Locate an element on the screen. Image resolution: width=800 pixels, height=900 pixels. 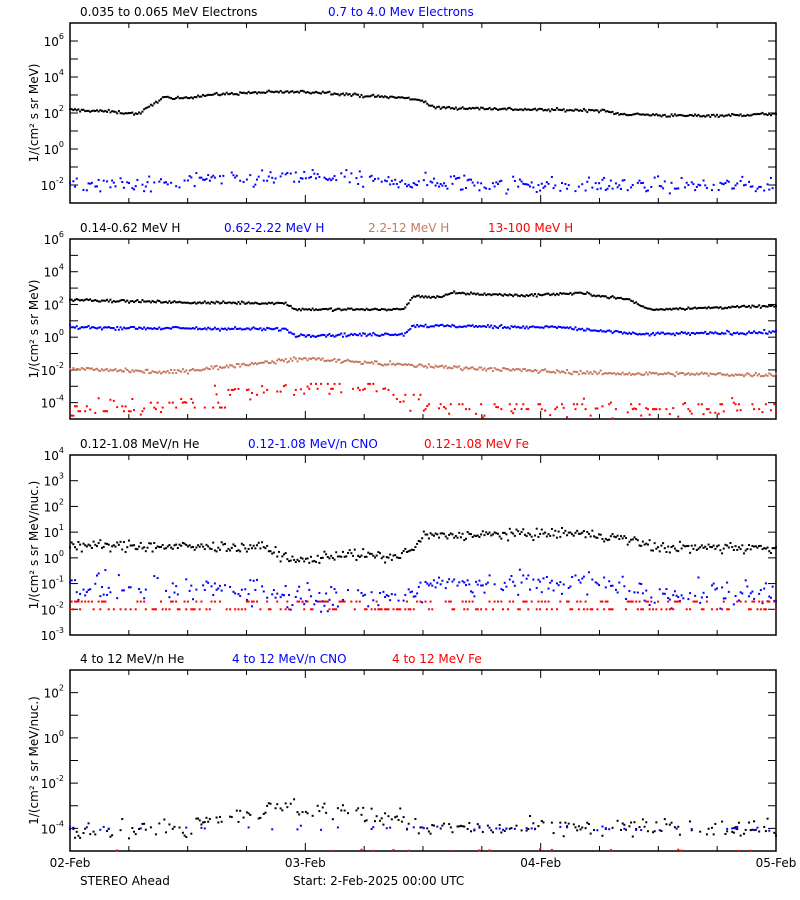
series-1-dots is located at coordinates (423, 819).